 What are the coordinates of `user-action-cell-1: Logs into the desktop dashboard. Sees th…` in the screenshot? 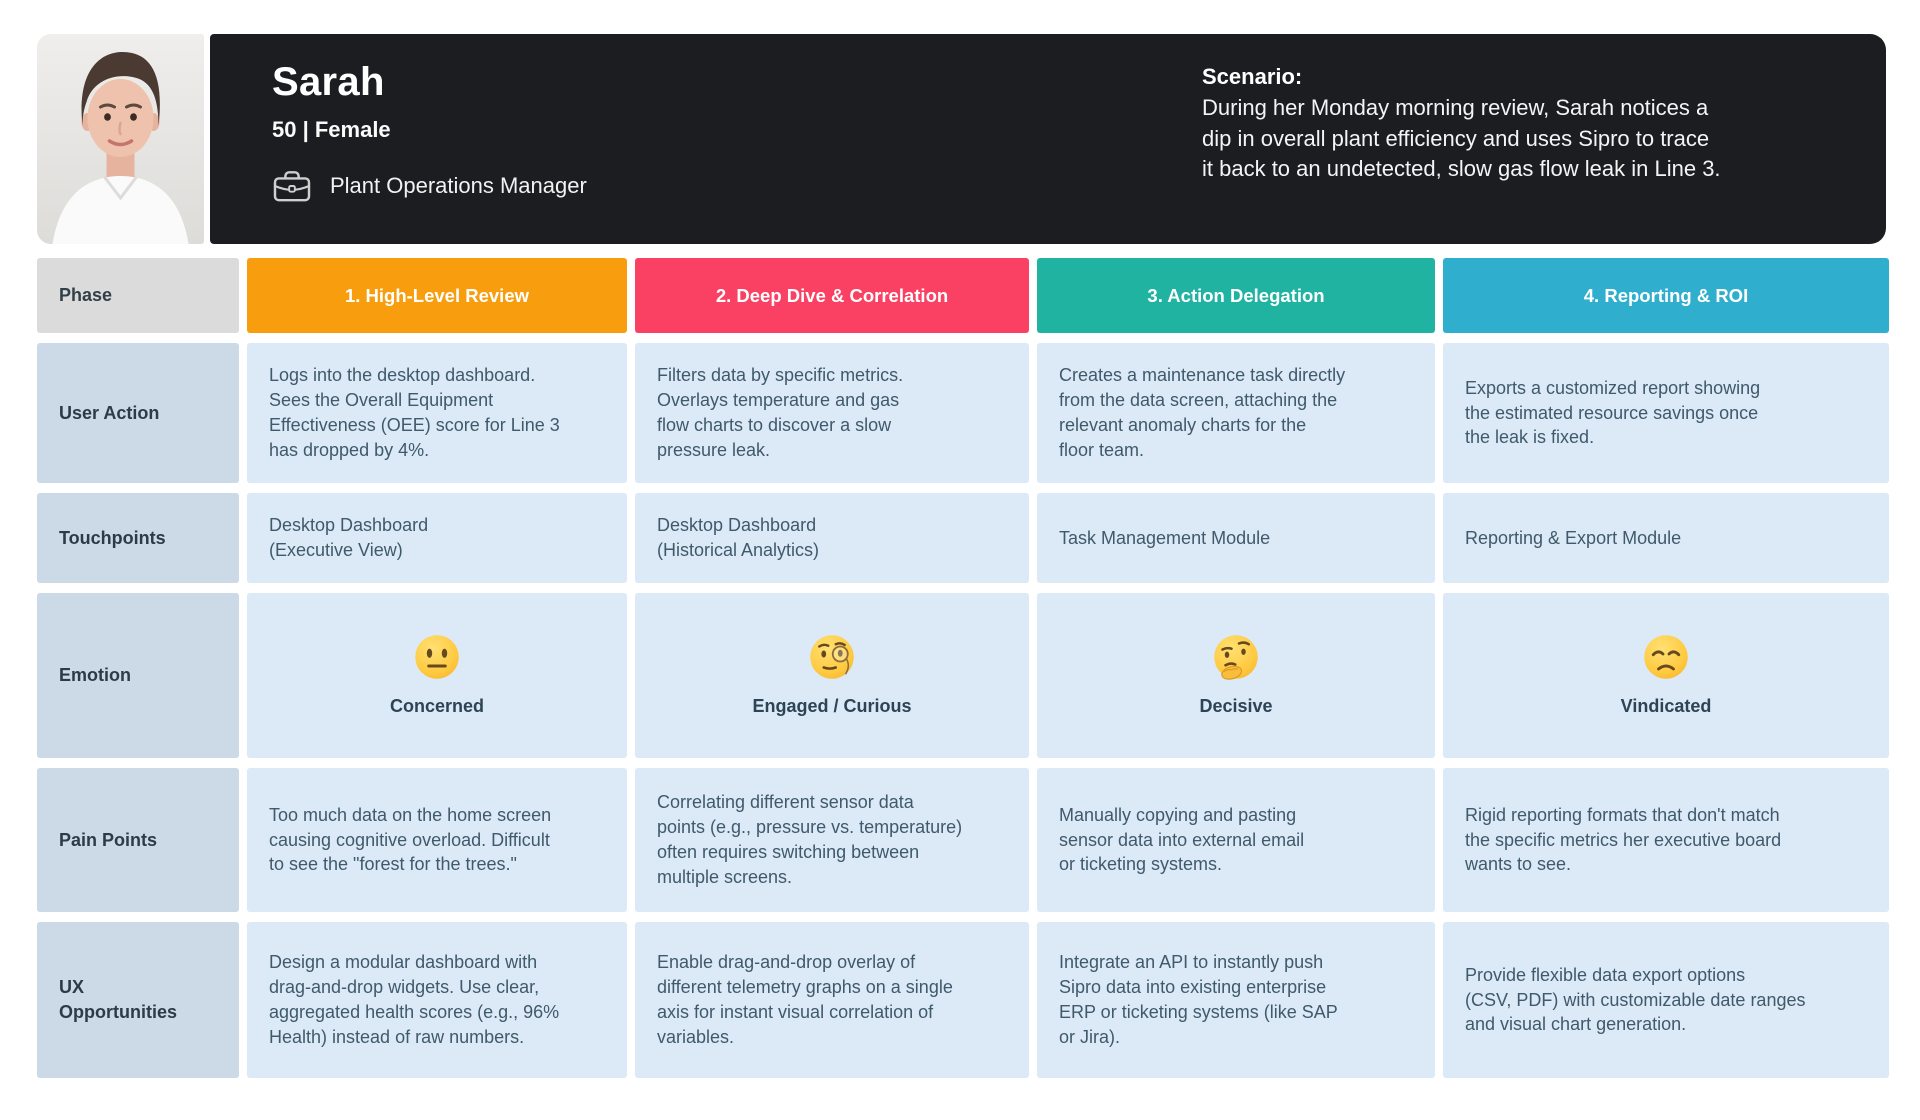 It's located at (437, 413).